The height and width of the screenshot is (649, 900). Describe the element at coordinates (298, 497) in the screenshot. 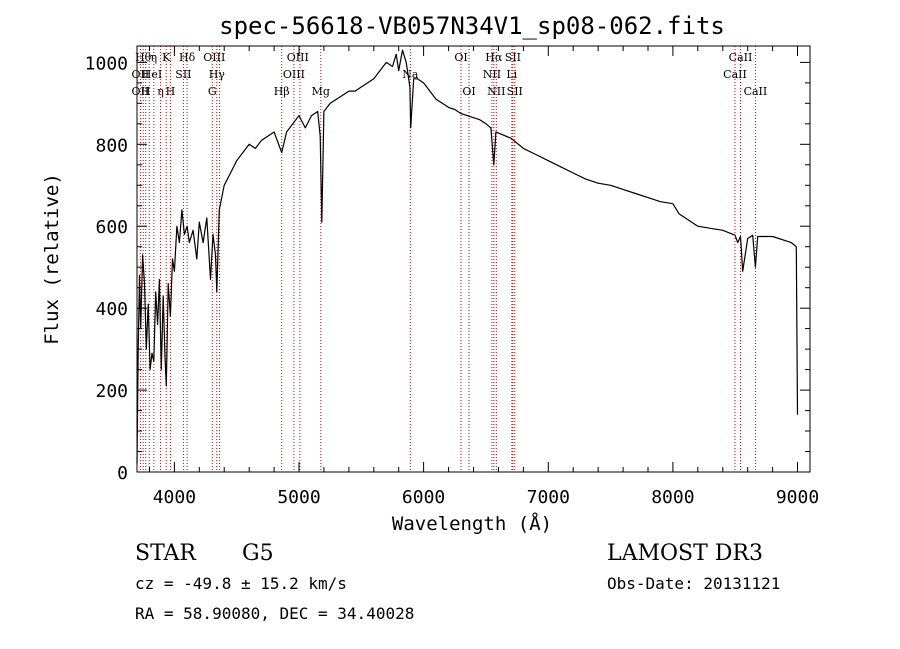

I see `x-tick-label: 5000` at that location.